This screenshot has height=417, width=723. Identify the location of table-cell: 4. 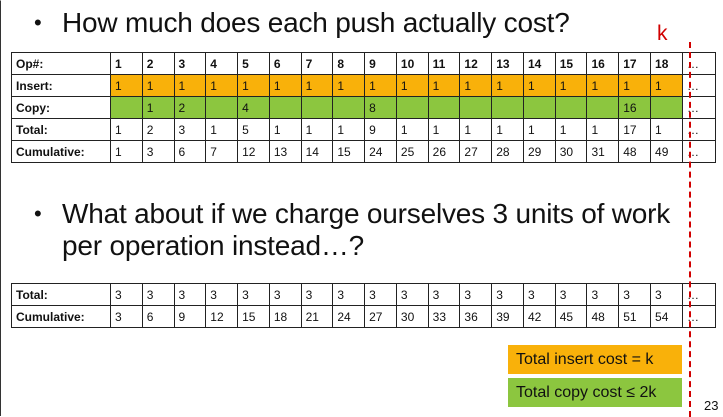
(222, 63).